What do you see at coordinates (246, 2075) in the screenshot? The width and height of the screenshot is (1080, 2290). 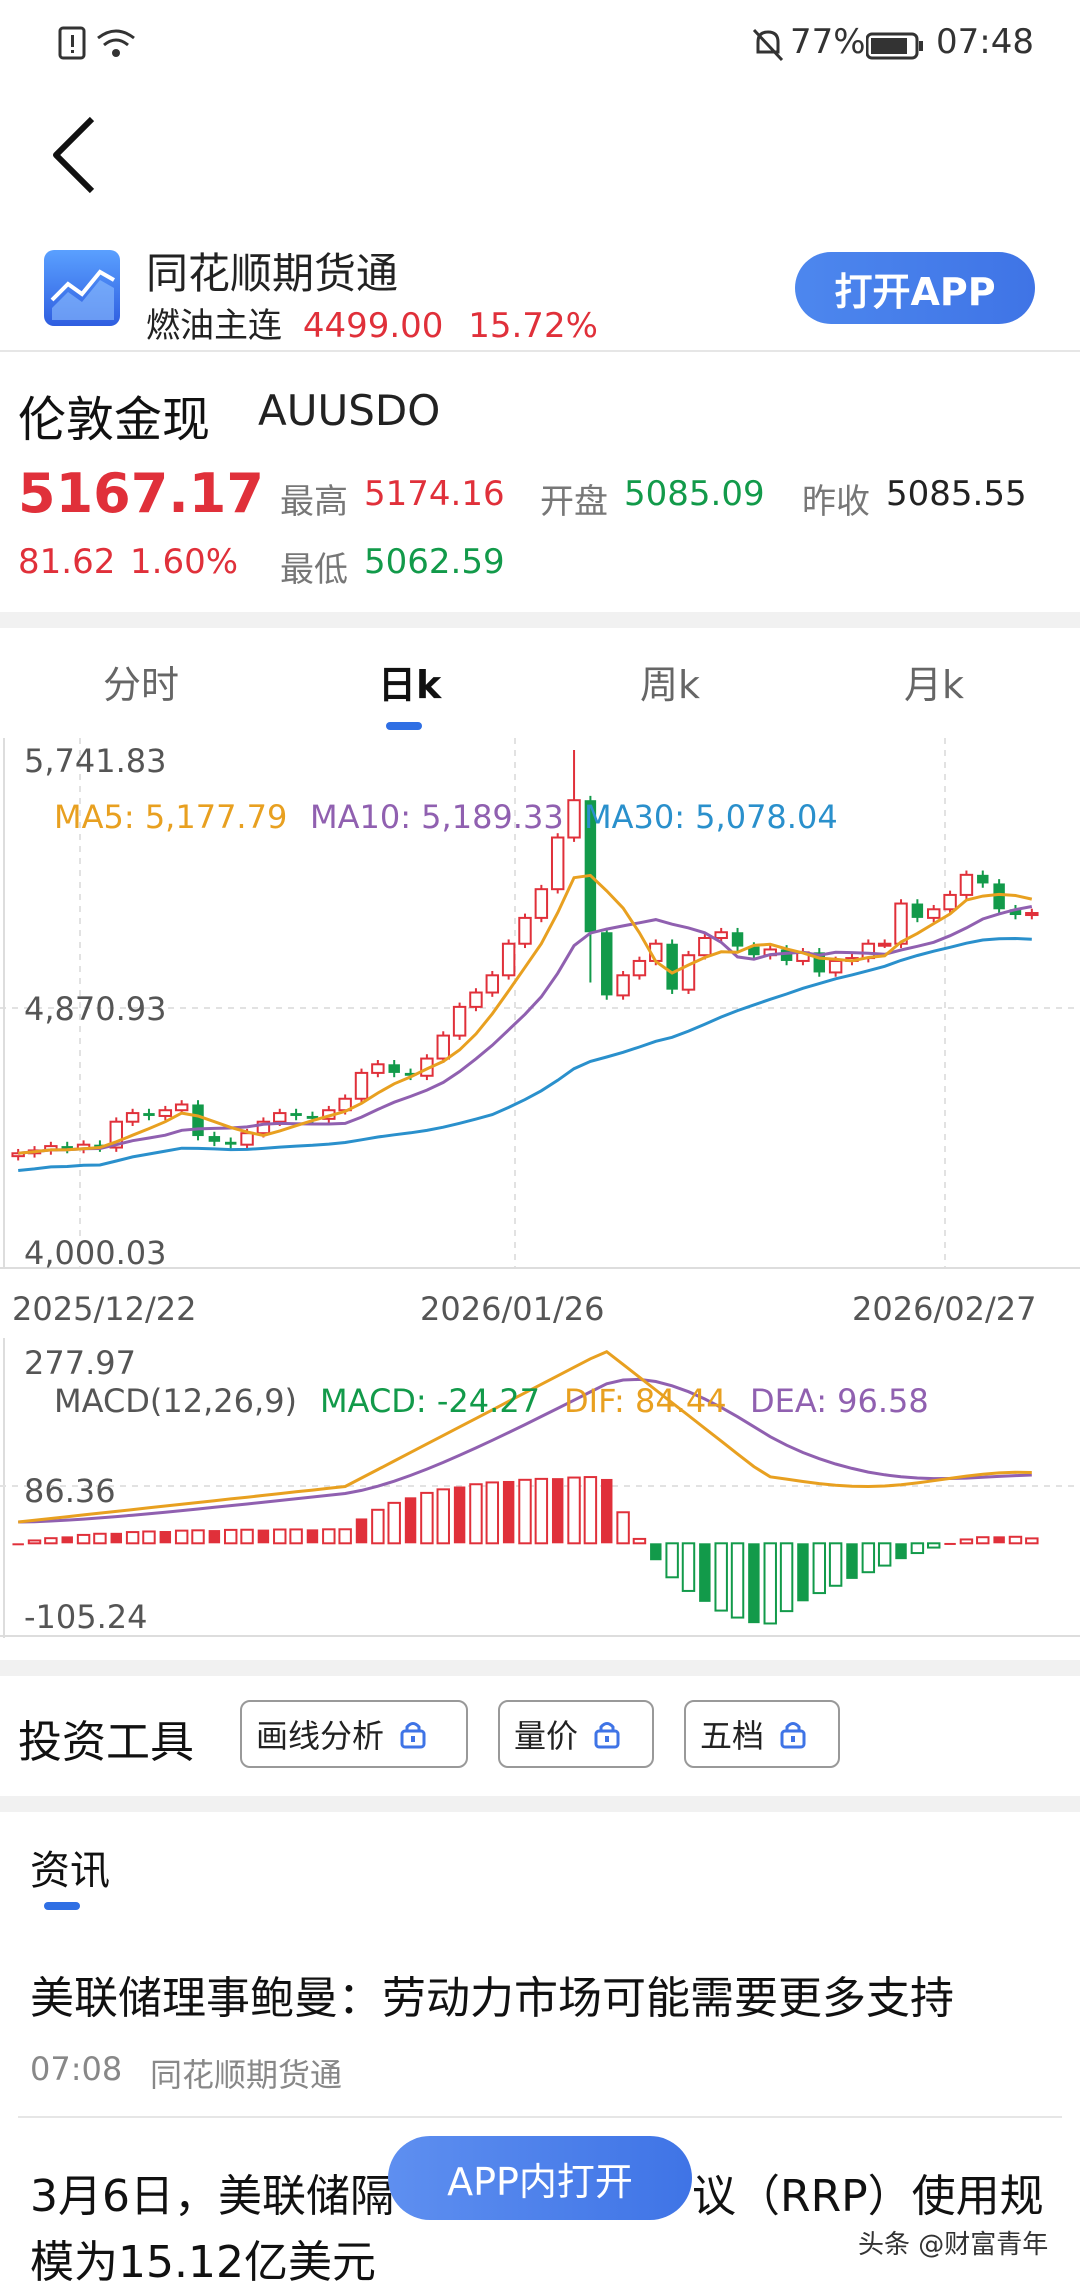 I see `news-source: 同花顺期货通` at bounding box center [246, 2075].